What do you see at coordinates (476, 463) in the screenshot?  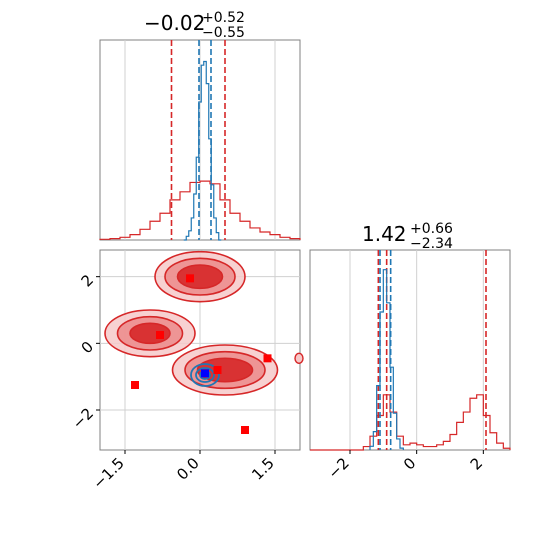 I see `marginal-y-xtick-label: 2` at bounding box center [476, 463].